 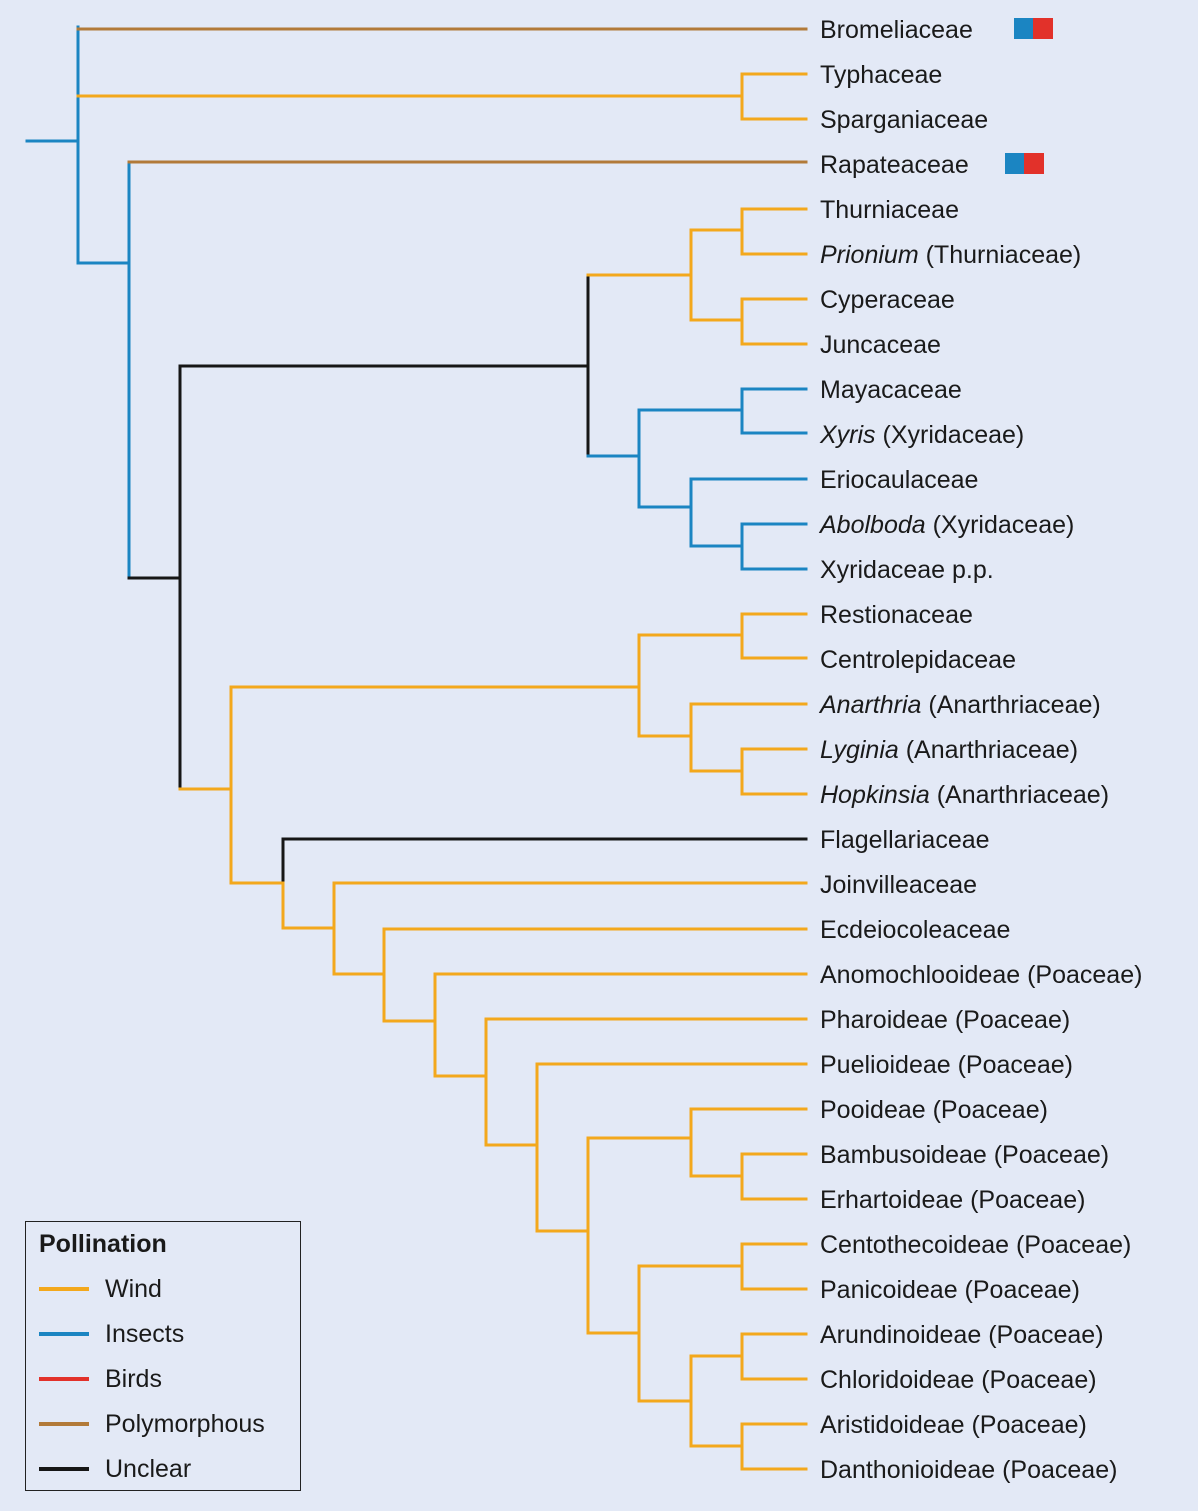 I want to click on legend-item-polymorphous: Polymorphous, so click(x=169, y=1424).